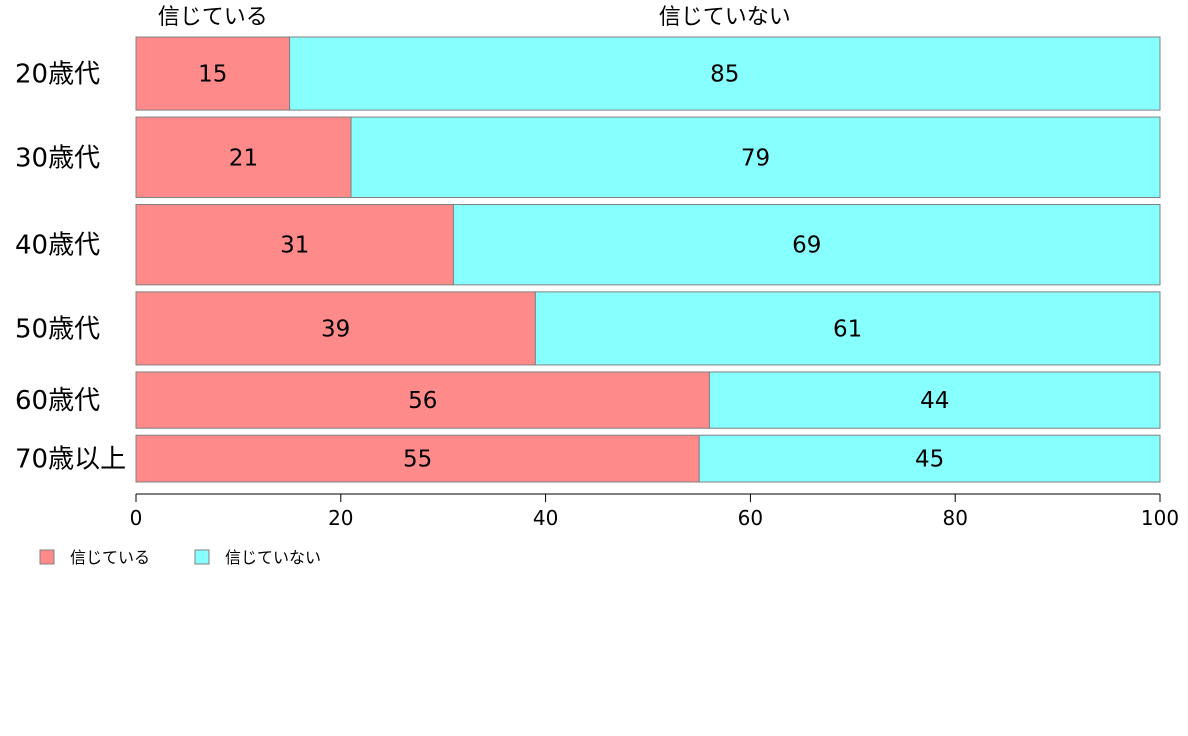 The width and height of the screenshot is (1188, 736). I want to click on x-tick-label: 100, so click(1160, 518).